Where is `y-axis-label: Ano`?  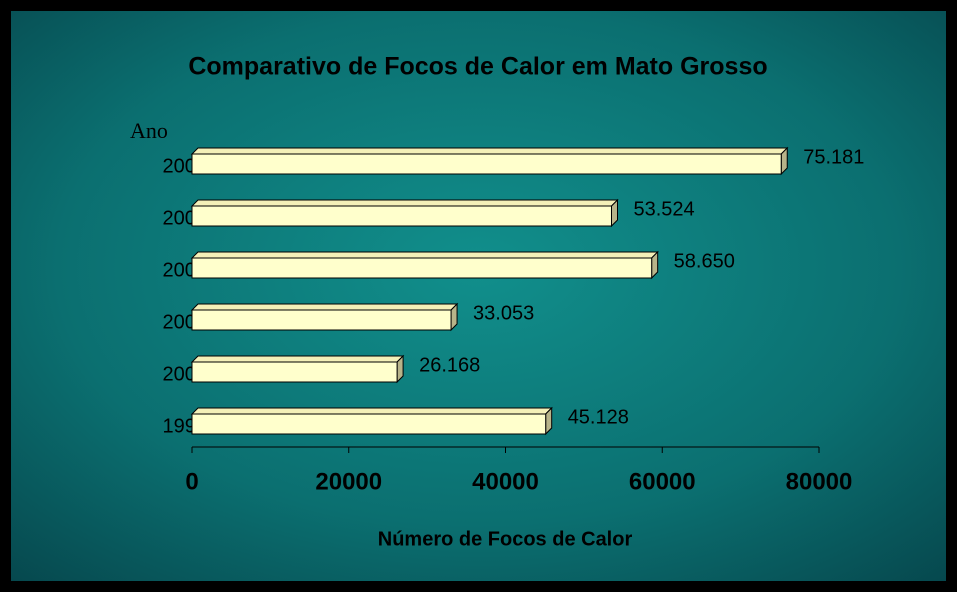
y-axis-label: Ano is located at coordinates (149, 130).